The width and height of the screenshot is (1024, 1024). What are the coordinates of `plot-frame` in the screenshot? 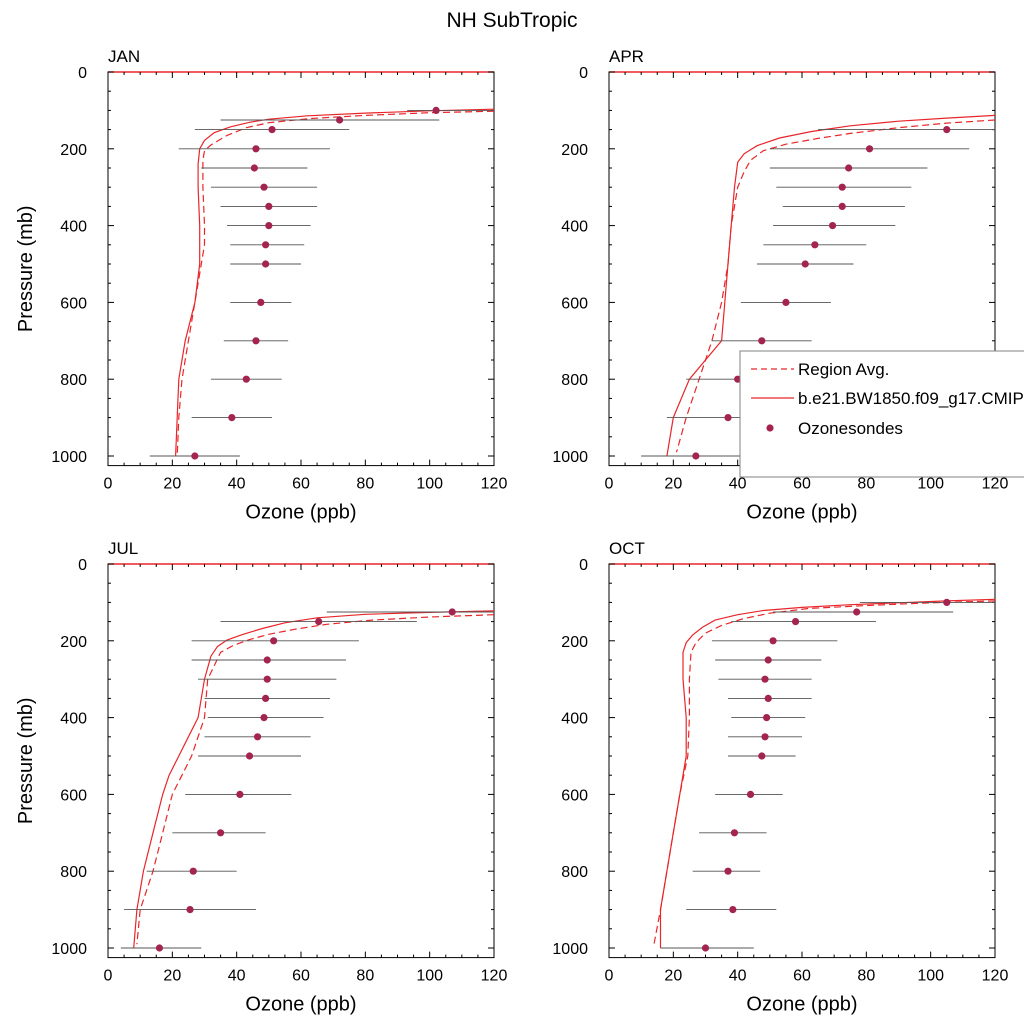 It's located at (301, 761).